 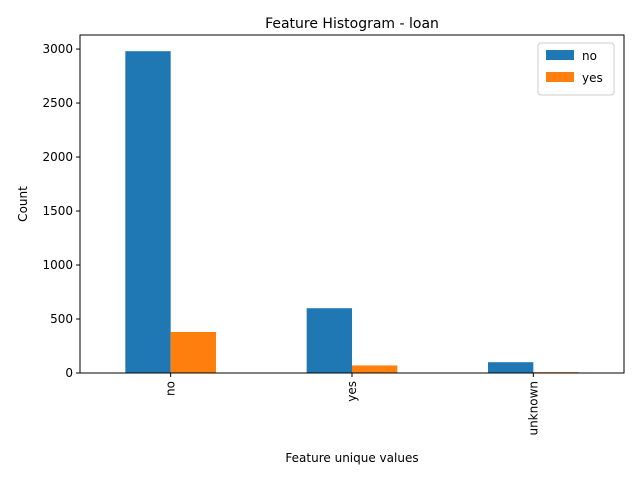 I want to click on x-tick-label: unknown, so click(x=533, y=408).